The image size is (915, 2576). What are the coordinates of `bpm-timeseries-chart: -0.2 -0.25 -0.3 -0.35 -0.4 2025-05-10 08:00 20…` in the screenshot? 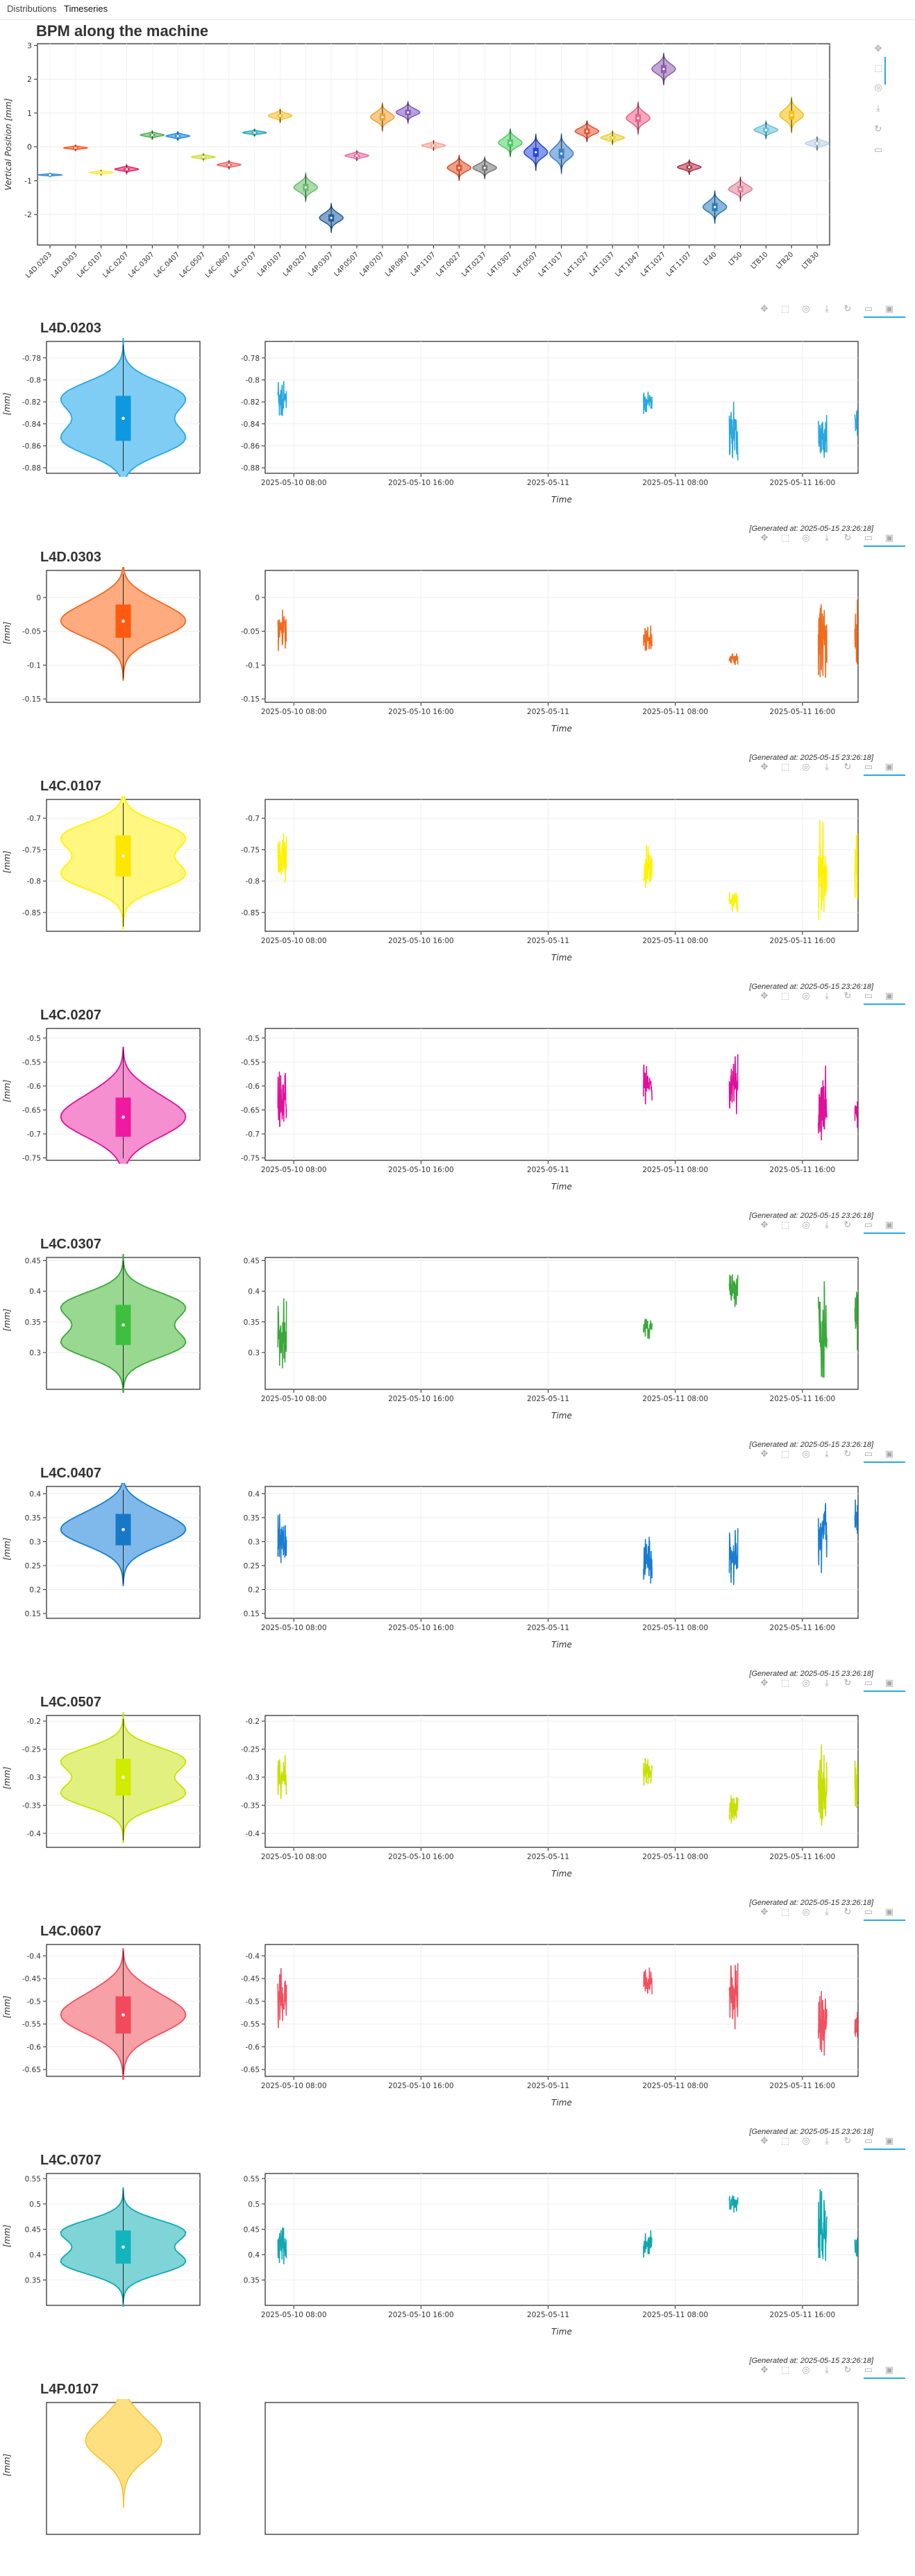 It's located at (562, 1801).